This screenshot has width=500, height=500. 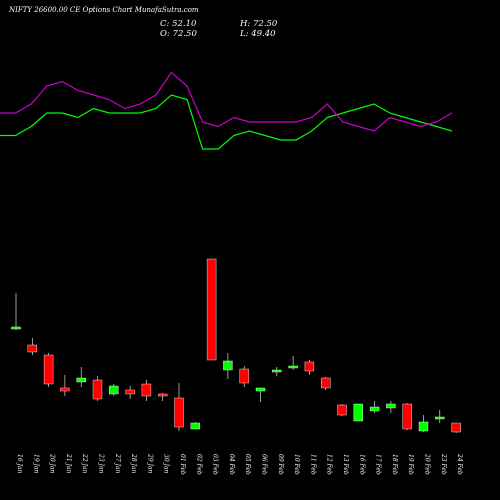 What do you see at coordinates (410, 464) in the screenshot?
I see `x-tick-label: 19 Feb` at bounding box center [410, 464].